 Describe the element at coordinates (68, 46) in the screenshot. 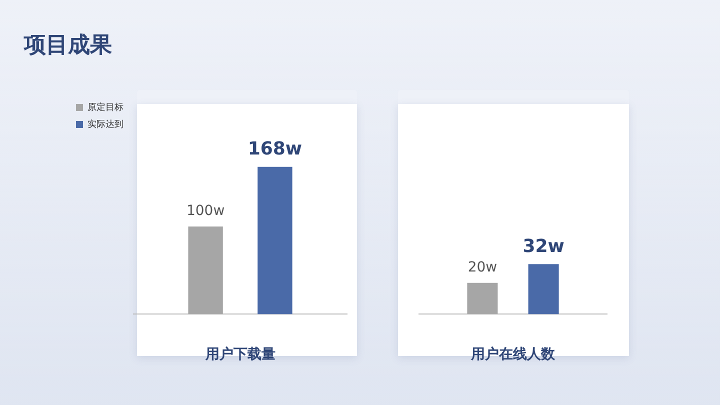

I see `chart-title: 项目成果` at that location.